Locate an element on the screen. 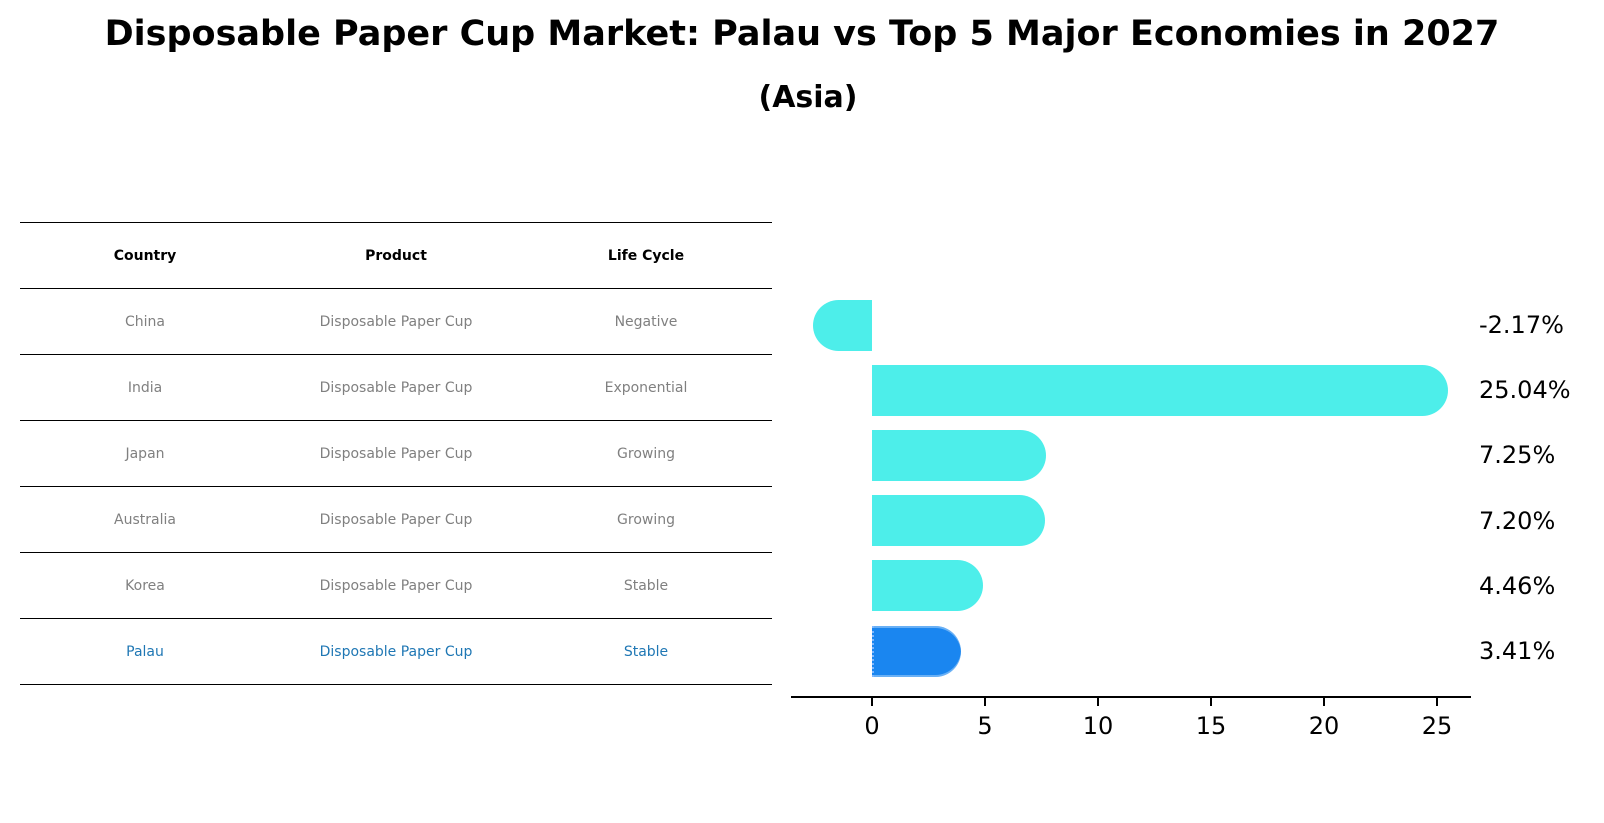 The width and height of the screenshot is (1604, 823). table-row: Australia Disposable Paper Cup Growing is located at coordinates (396, 519).